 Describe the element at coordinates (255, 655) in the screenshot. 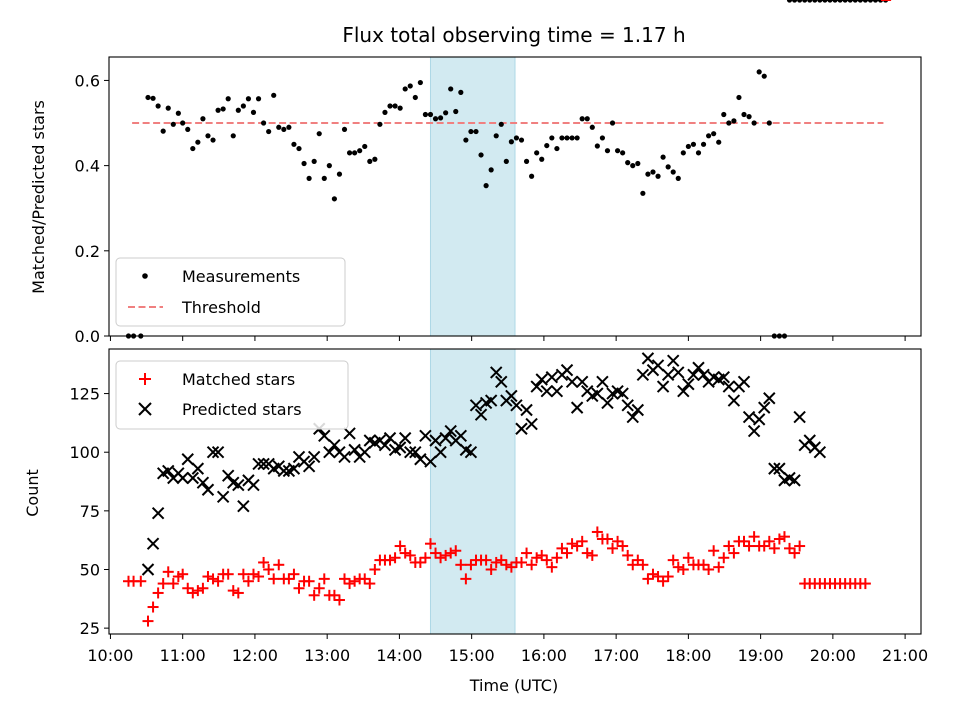

I see `x-tick-label: 12:00` at that location.